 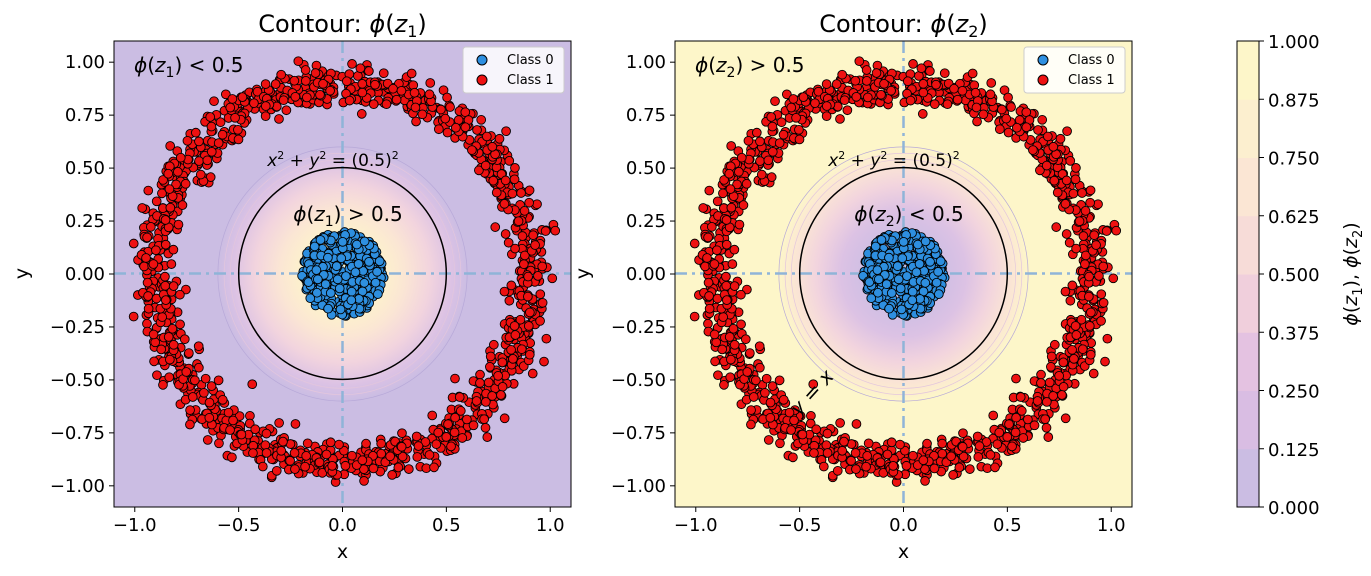 What do you see at coordinates (22, 273) in the screenshot?
I see `left-y-label: y` at bounding box center [22, 273].